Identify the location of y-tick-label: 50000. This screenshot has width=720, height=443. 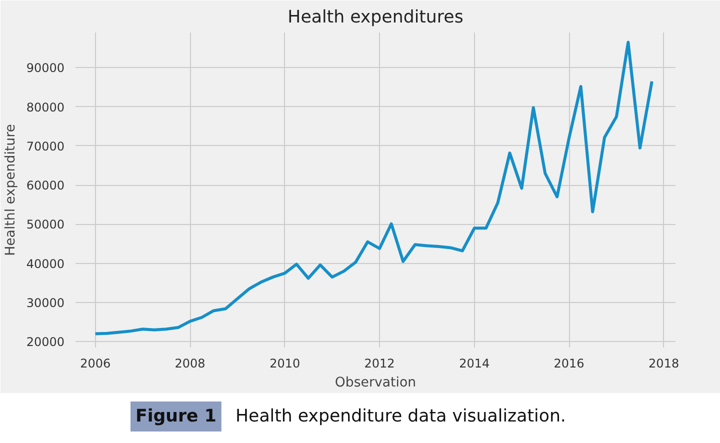
(45, 225).